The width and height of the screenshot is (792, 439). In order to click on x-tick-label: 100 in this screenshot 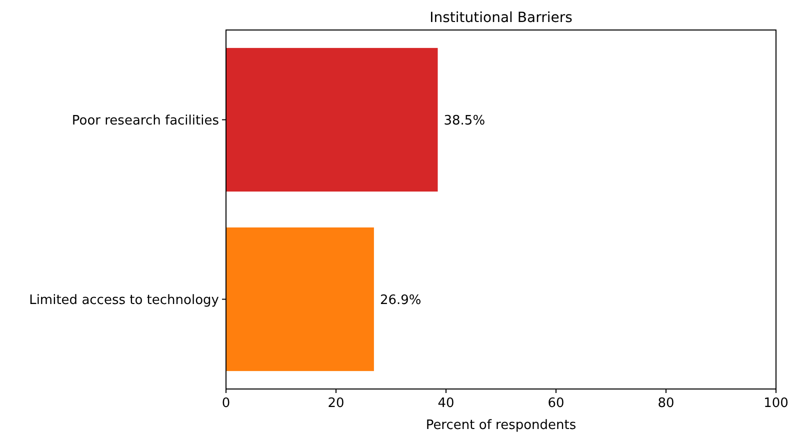, I will do `click(776, 403)`.